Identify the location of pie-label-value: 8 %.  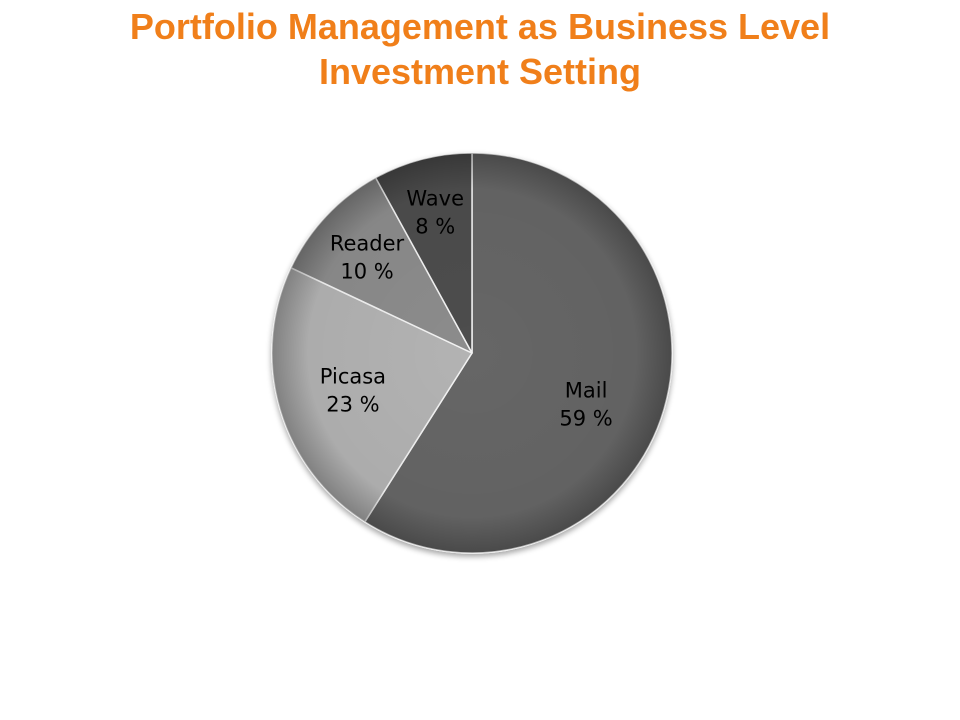
(435, 227).